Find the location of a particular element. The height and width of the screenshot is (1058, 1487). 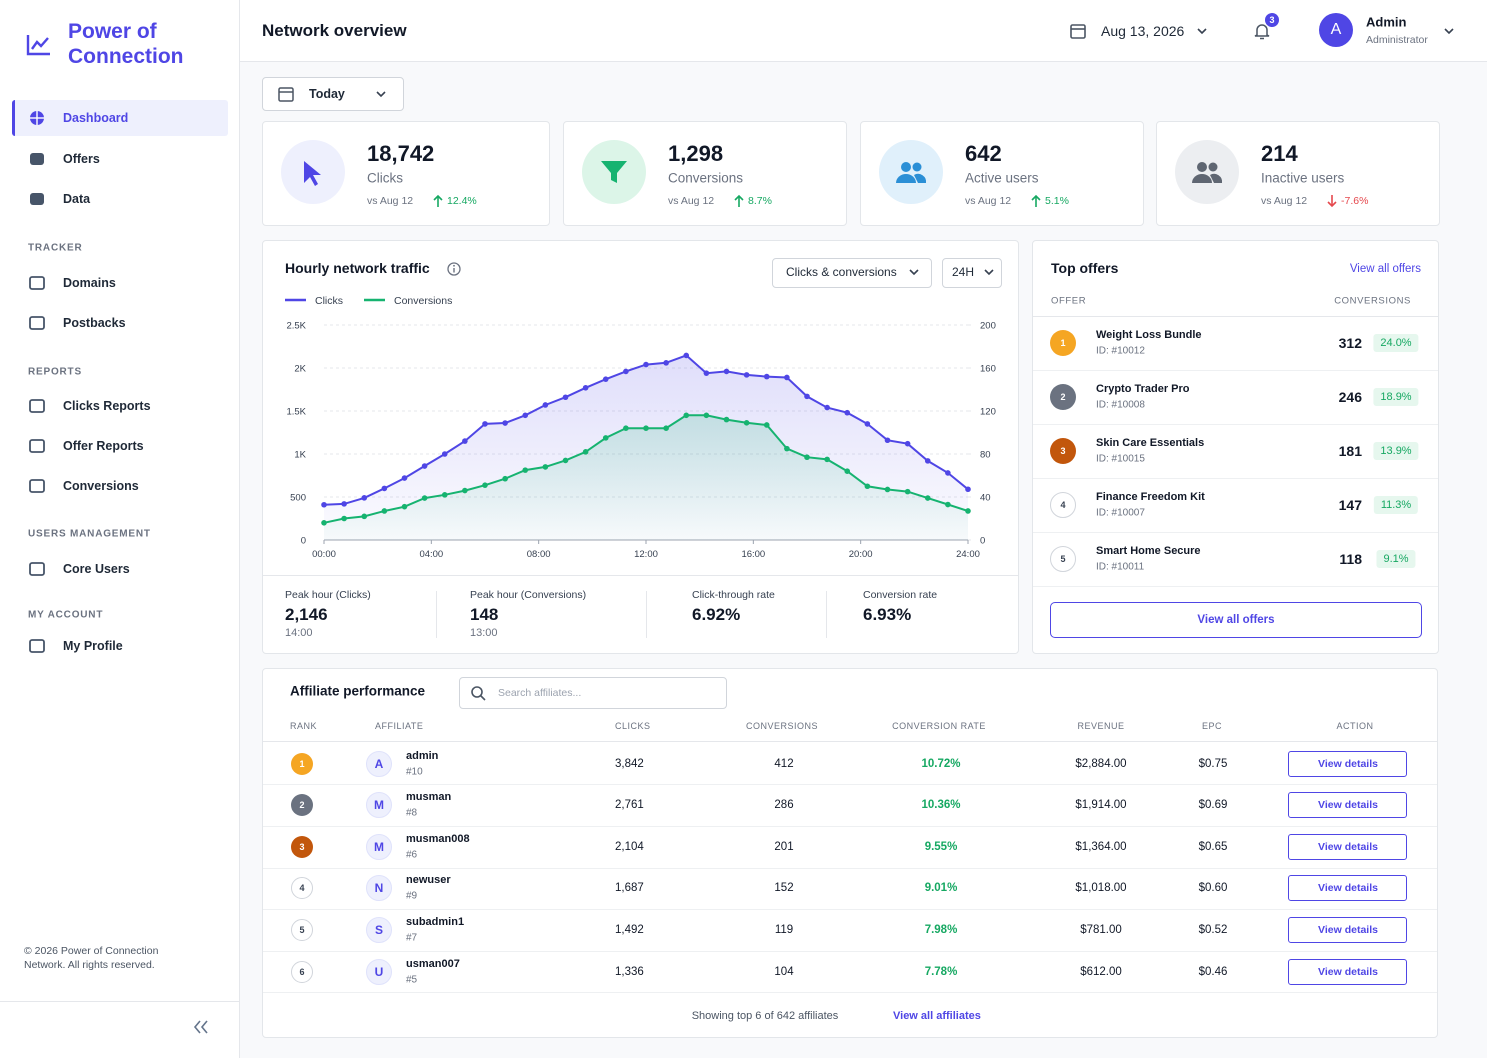

button-label: View all offers is located at coordinates (1236, 620).